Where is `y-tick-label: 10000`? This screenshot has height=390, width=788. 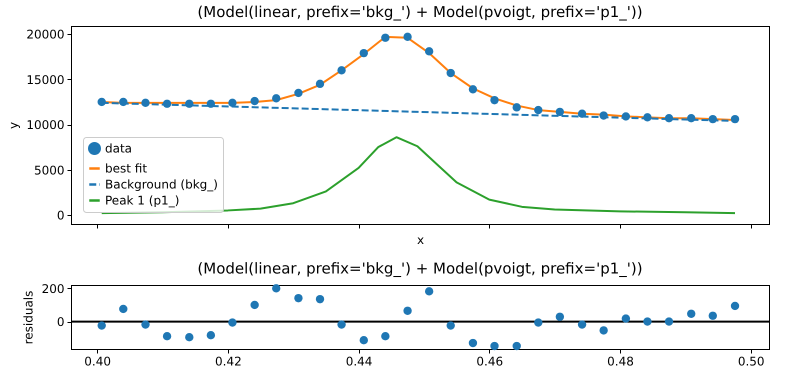 y-tick-label: 10000 is located at coordinates (45, 125).